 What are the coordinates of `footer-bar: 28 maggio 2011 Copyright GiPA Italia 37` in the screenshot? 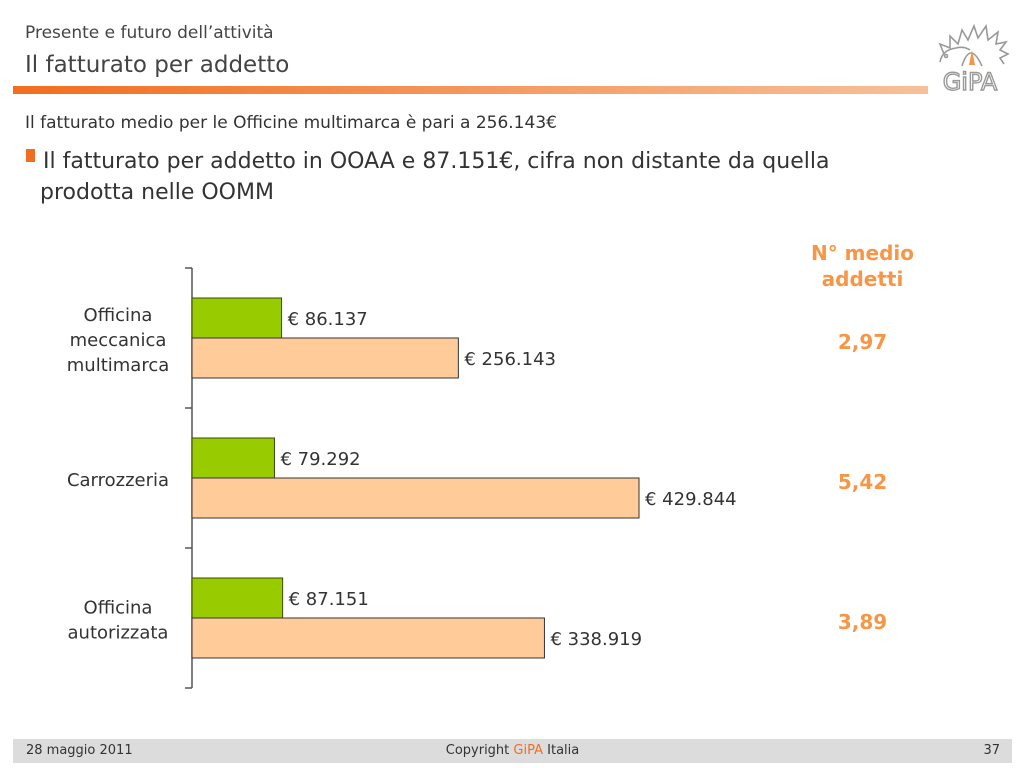 It's located at (512, 751).